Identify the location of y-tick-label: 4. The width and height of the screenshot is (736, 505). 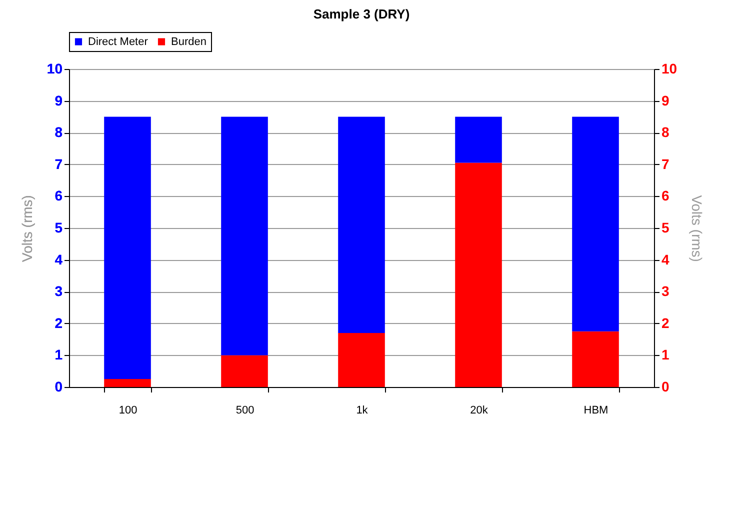
(58, 259).